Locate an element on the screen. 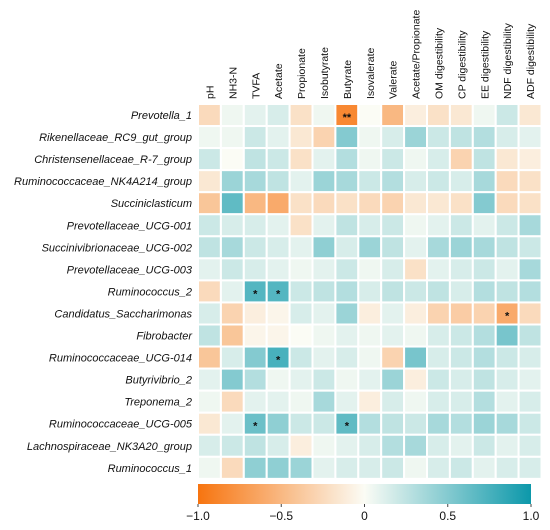  row-label: Lachnospiraceae_NK3A20_group is located at coordinates (109, 447).